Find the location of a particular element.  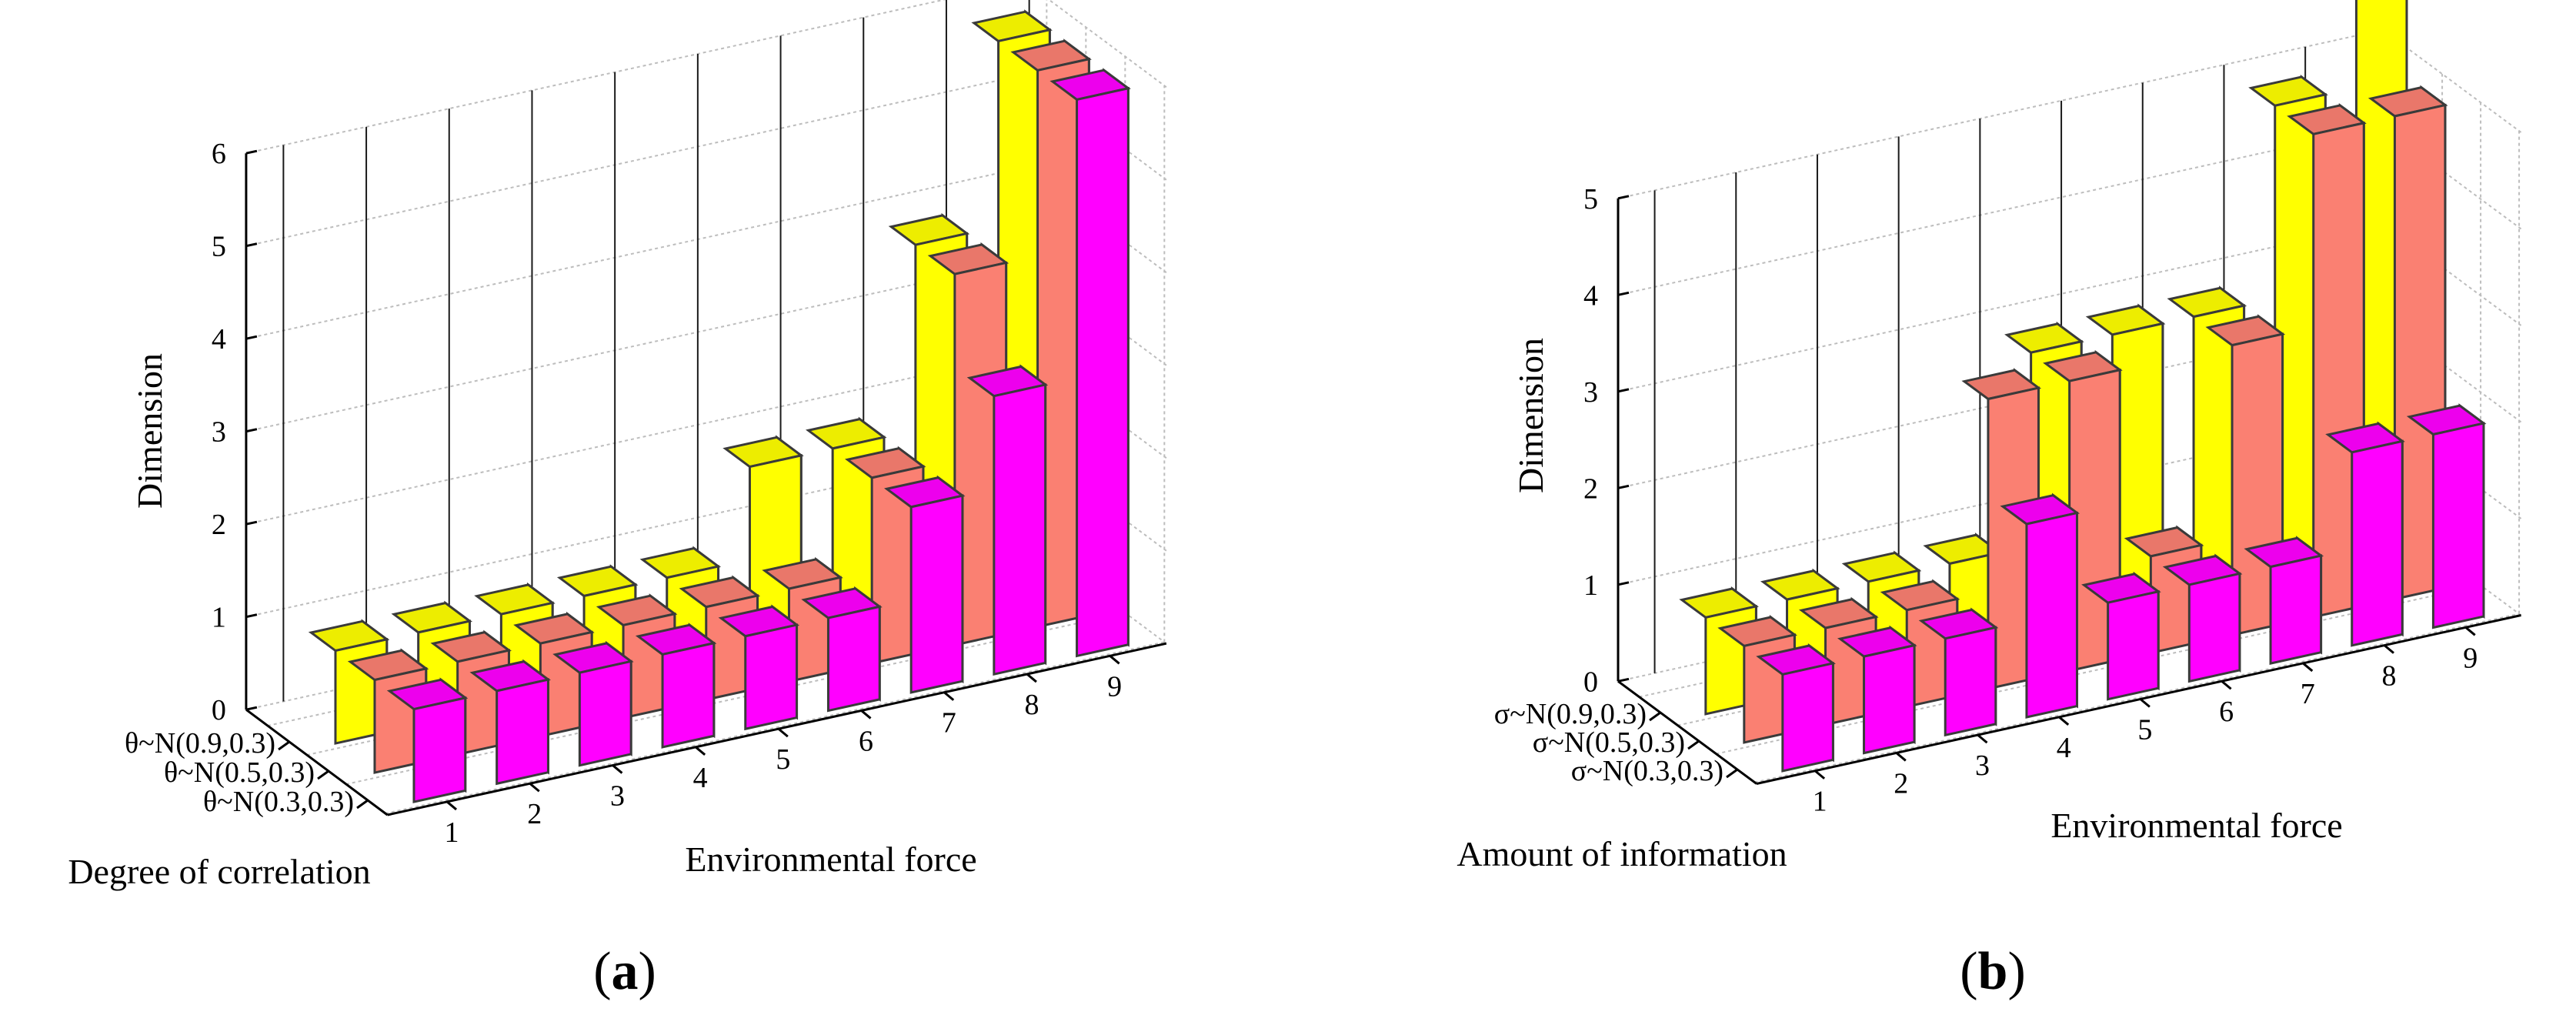

zlabel-a: Dimension is located at coordinates (149, 431).